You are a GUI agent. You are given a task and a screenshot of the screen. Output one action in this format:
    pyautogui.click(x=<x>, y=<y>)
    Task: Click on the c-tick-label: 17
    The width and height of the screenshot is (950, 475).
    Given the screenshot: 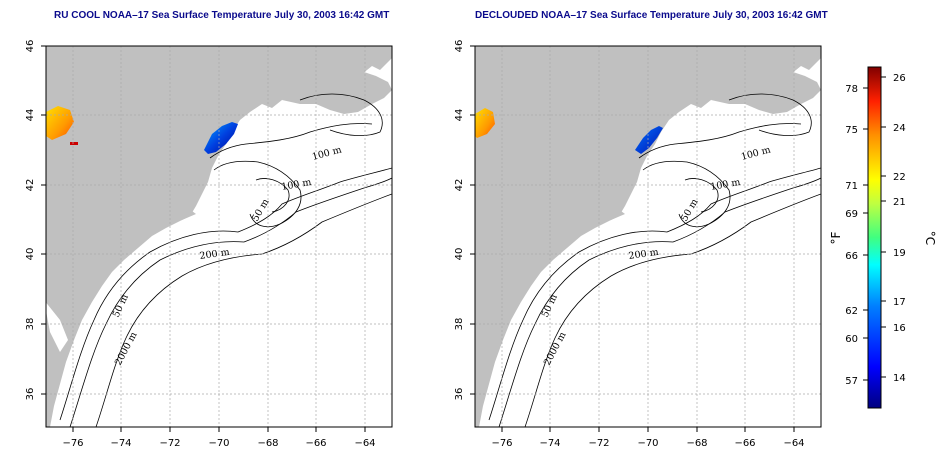 What is the action you would take?
    pyautogui.click(x=899, y=302)
    